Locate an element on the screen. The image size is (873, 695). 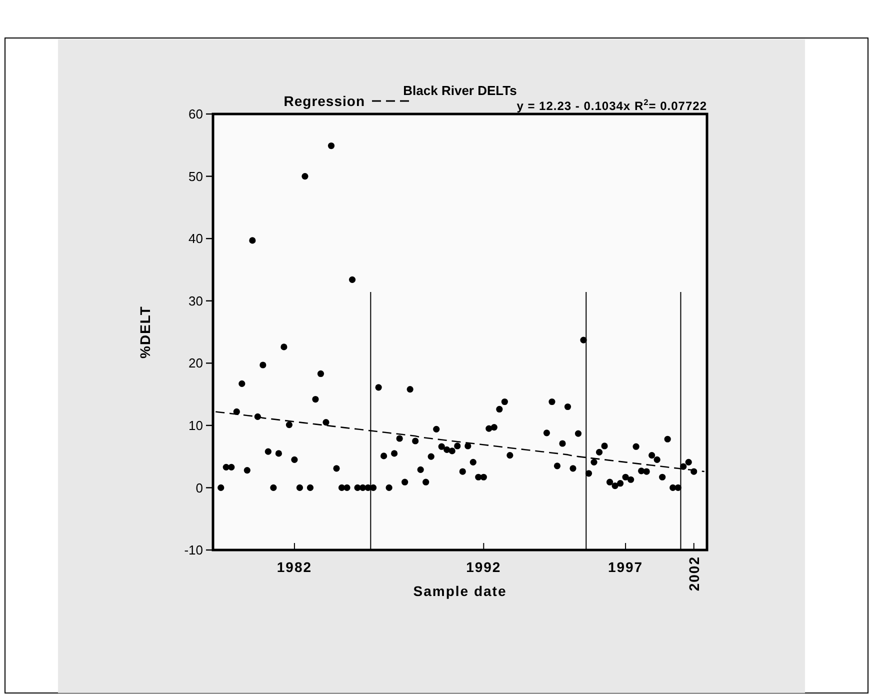
y-tick-label: 10 is located at coordinates (195, 425).